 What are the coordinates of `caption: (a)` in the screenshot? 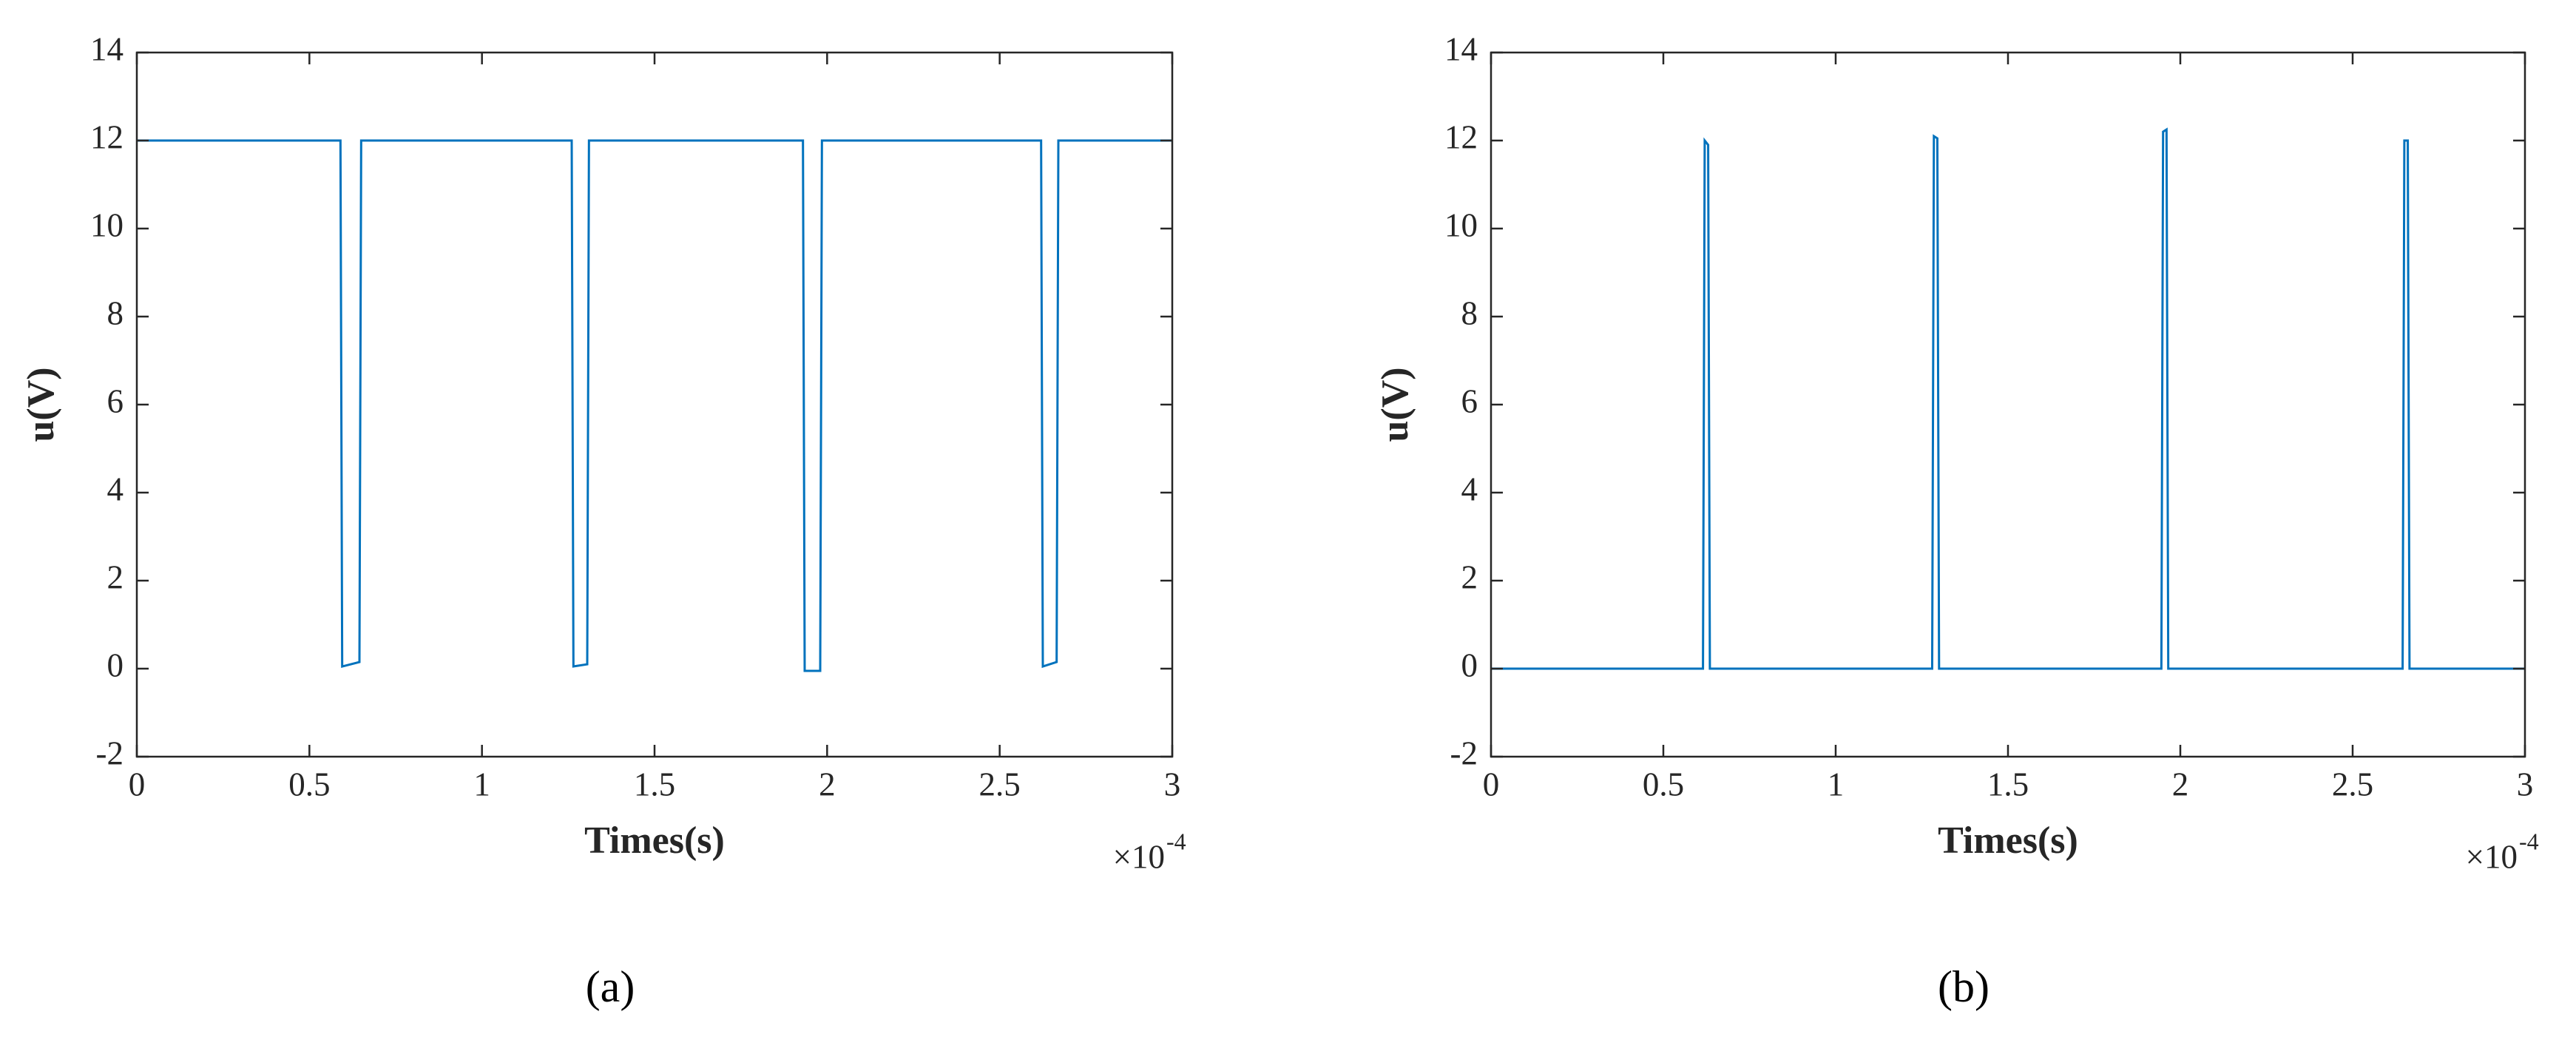 It's located at (610, 986).